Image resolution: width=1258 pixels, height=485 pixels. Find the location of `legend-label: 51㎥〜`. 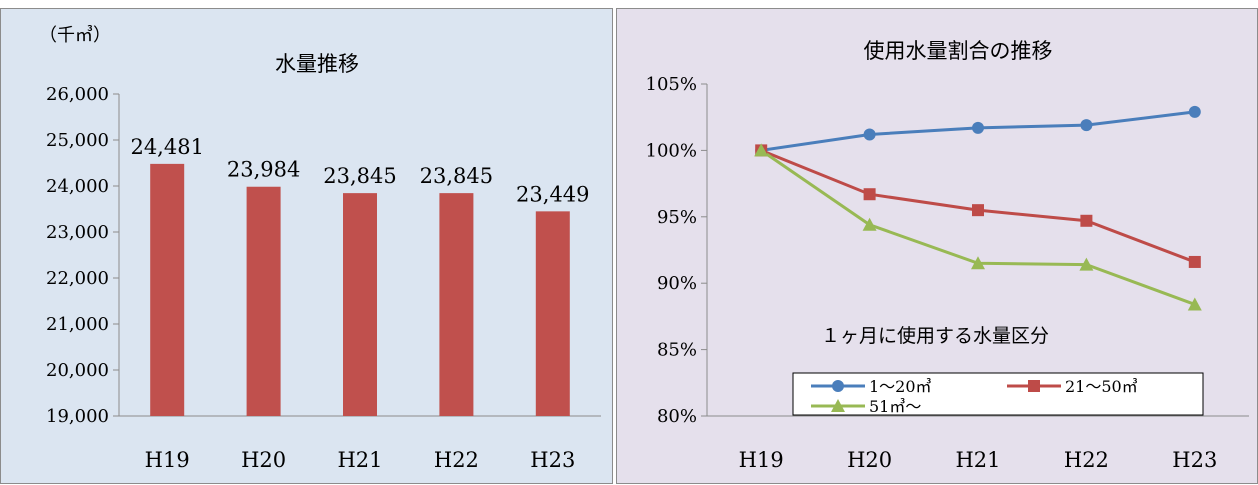

legend-label: 51㎥〜 is located at coordinates (895, 406).